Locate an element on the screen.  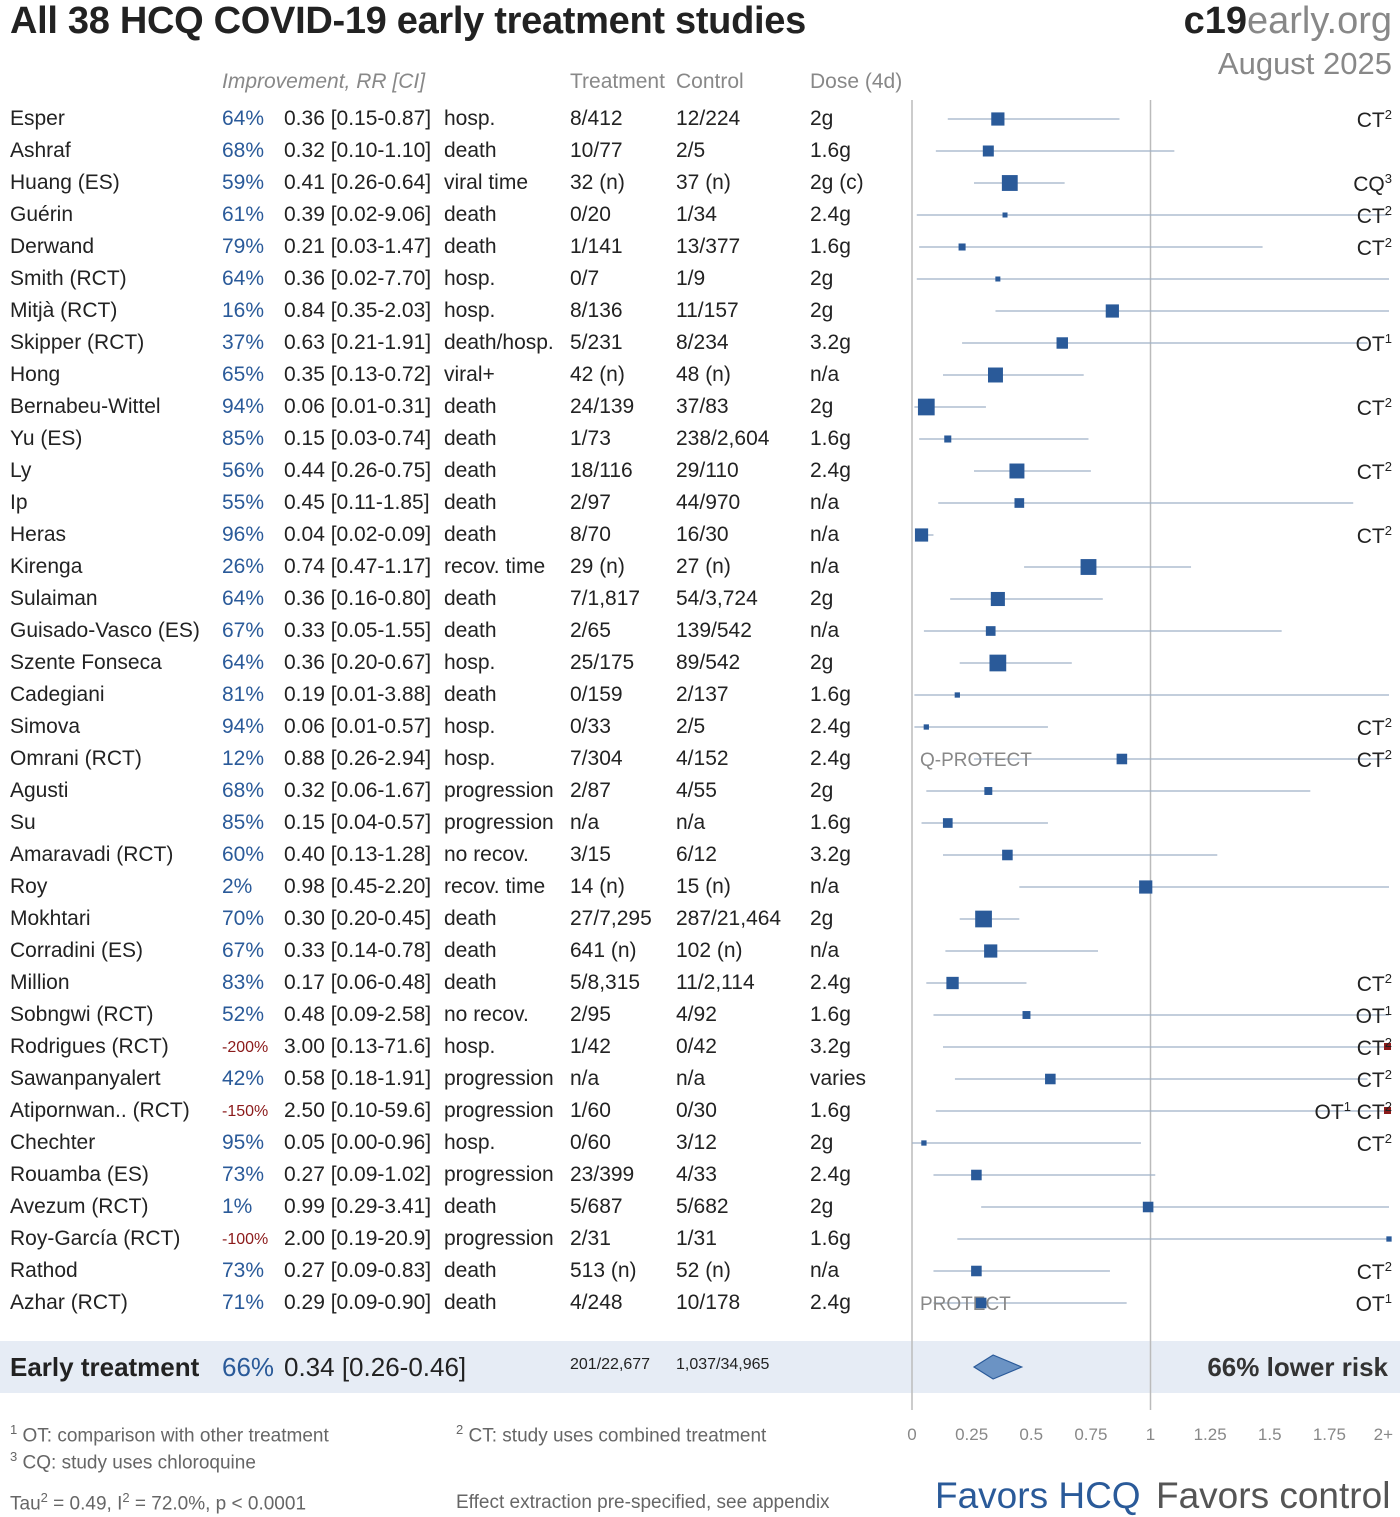
site-logo: c19early.org is located at coordinates (1288, 21).